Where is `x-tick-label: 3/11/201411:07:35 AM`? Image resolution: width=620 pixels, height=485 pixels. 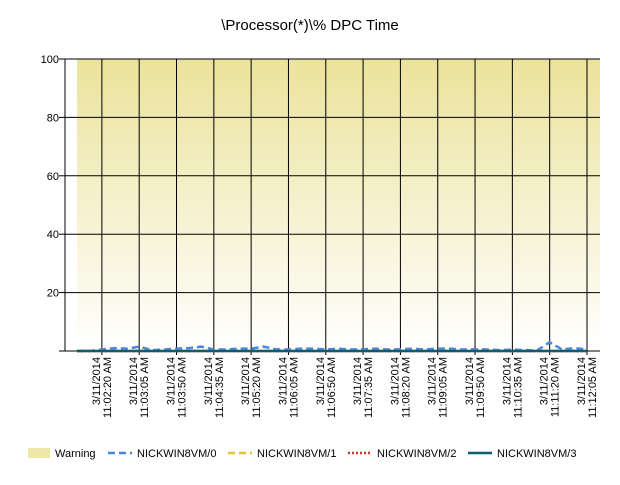
x-tick-label: 3/11/201411:07:35 AM is located at coordinates (363, 387).